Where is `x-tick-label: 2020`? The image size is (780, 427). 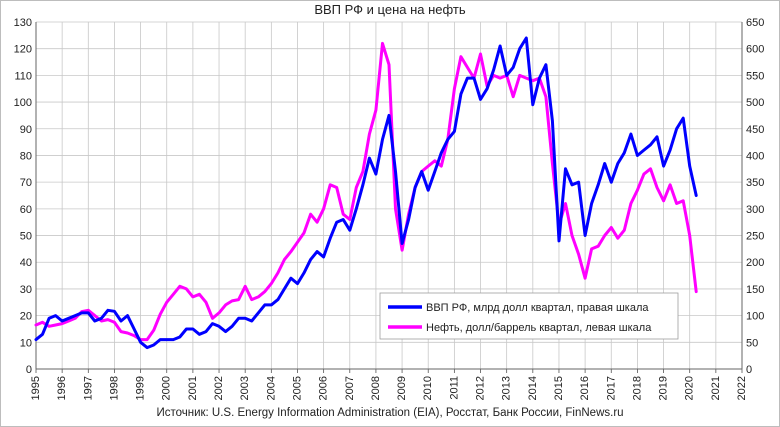 x-tick-label: 2020 is located at coordinates (690, 388).